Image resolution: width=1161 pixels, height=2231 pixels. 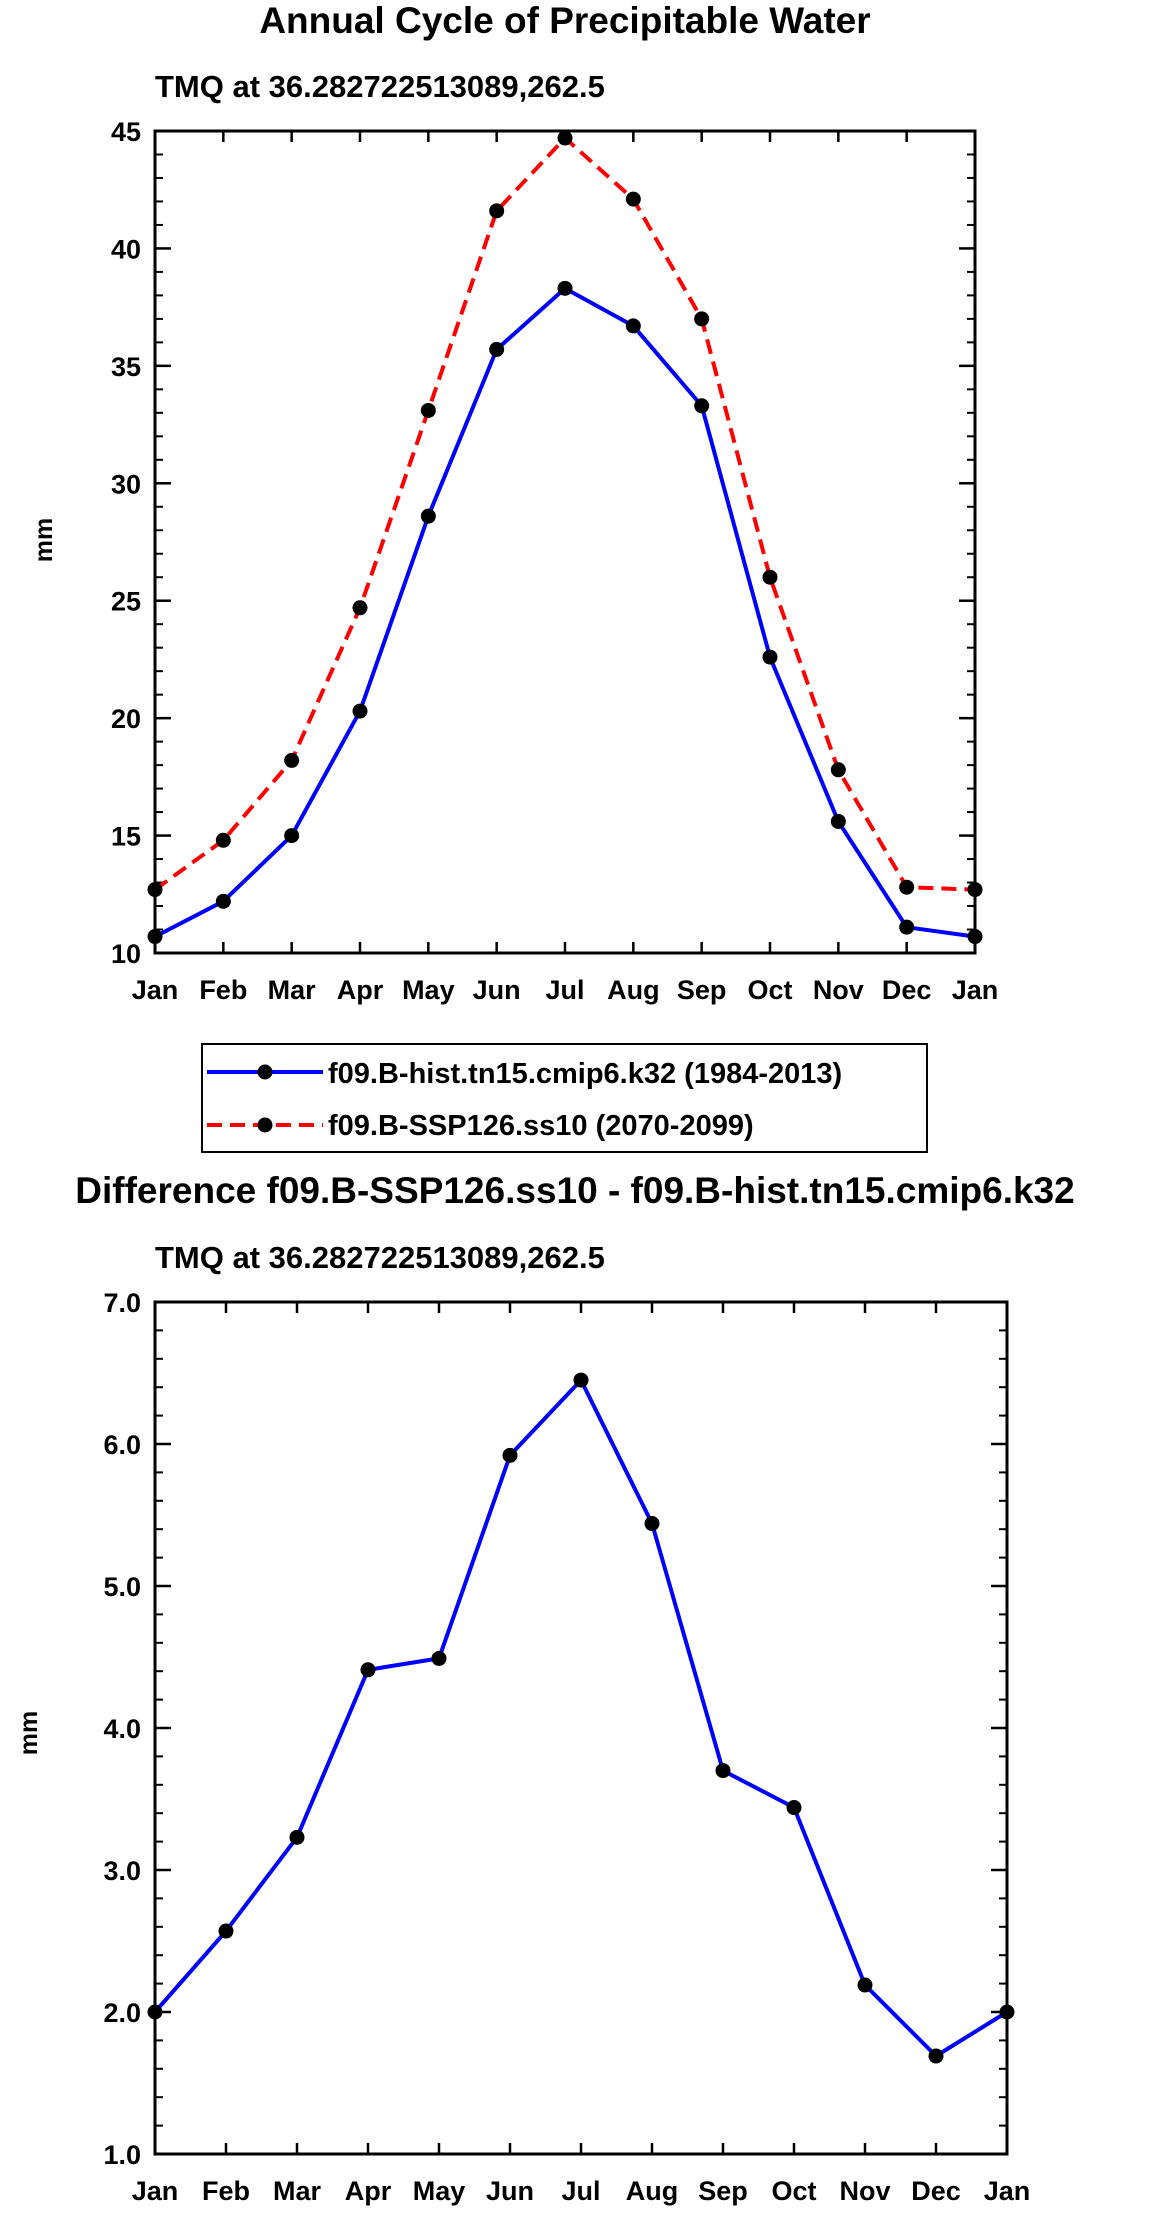 What do you see at coordinates (541, 1126) in the screenshot?
I see `legend-ssp-label: f09.B-SSP126.ss10 (2070-2099)` at bounding box center [541, 1126].